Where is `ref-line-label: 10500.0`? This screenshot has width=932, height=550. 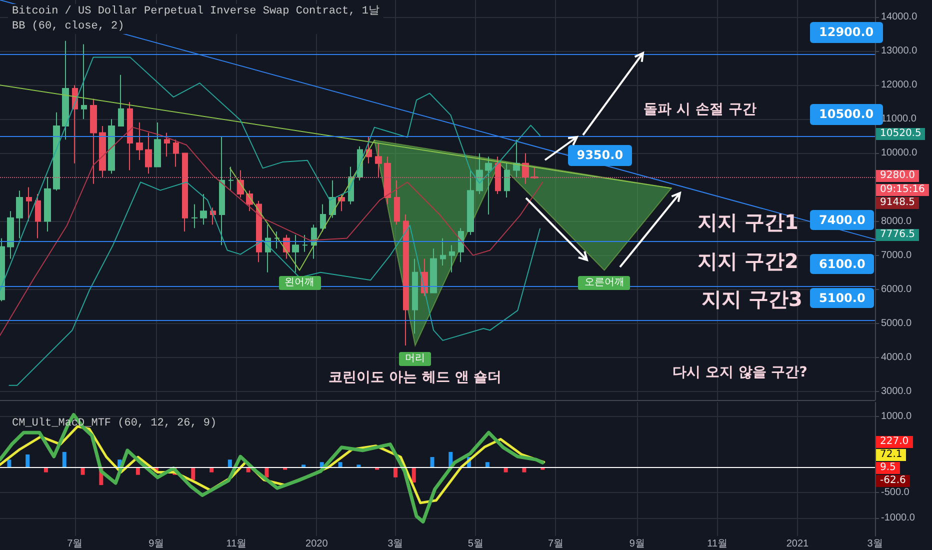
ref-line-label: 10500.0 is located at coordinates (846, 114).